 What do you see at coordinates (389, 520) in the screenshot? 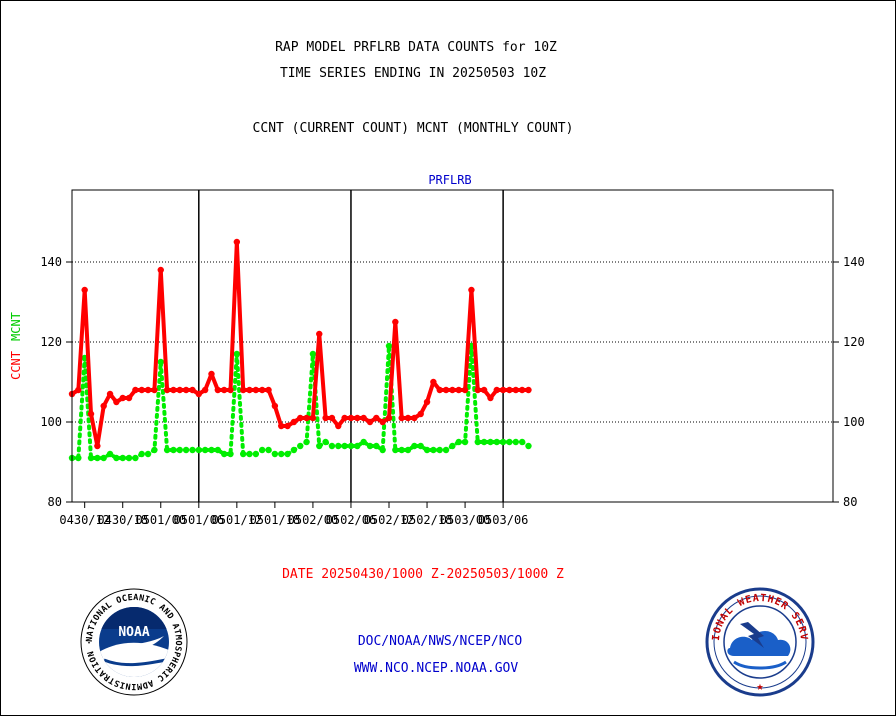
I see `x-tick-label: 0502/12` at bounding box center [389, 520].